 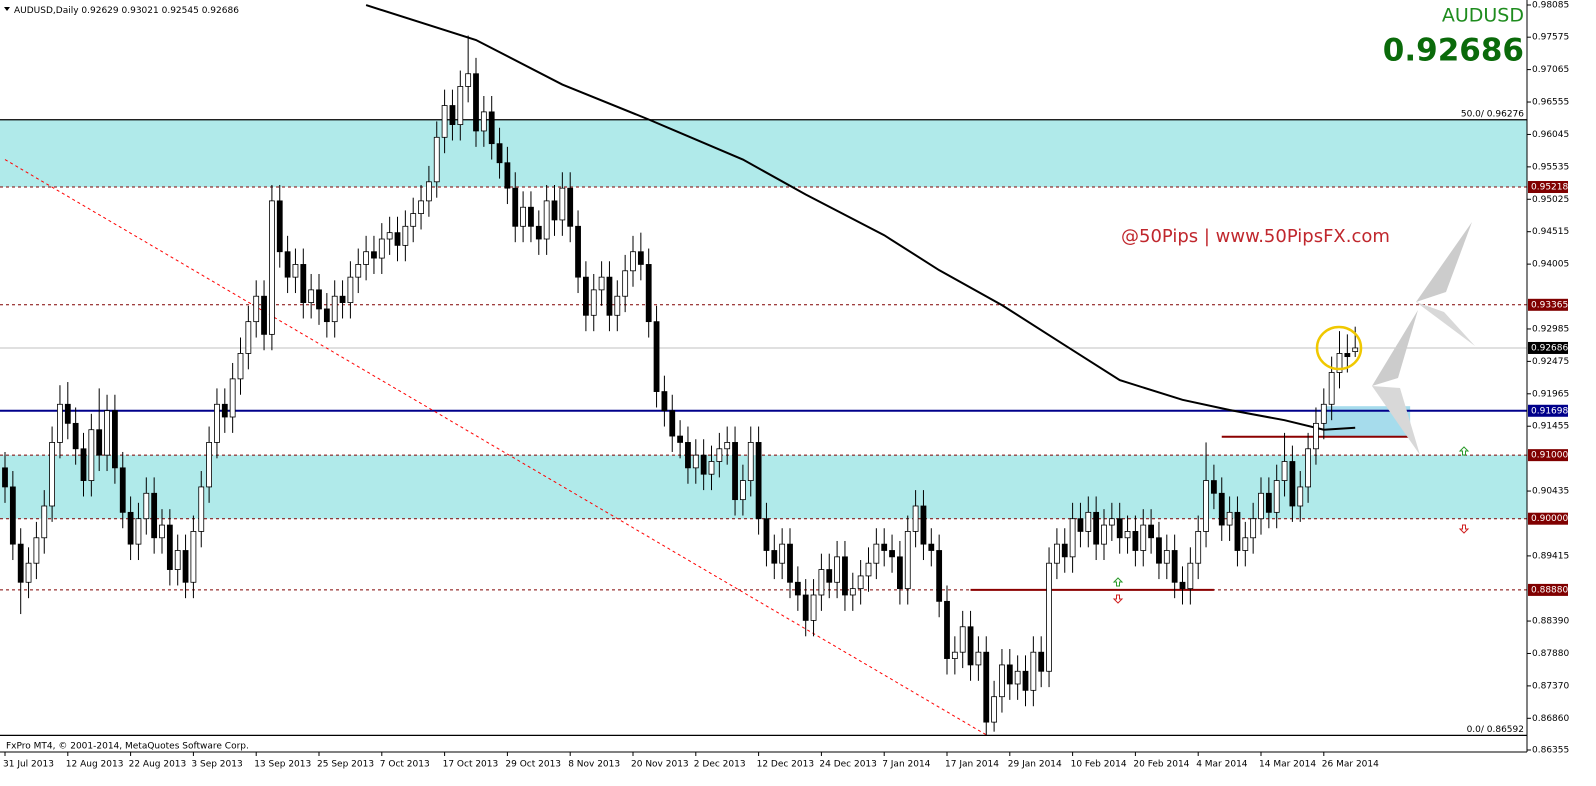 What do you see at coordinates (220, 11) in the screenshot?
I see `close: 0.92686` at bounding box center [220, 11].